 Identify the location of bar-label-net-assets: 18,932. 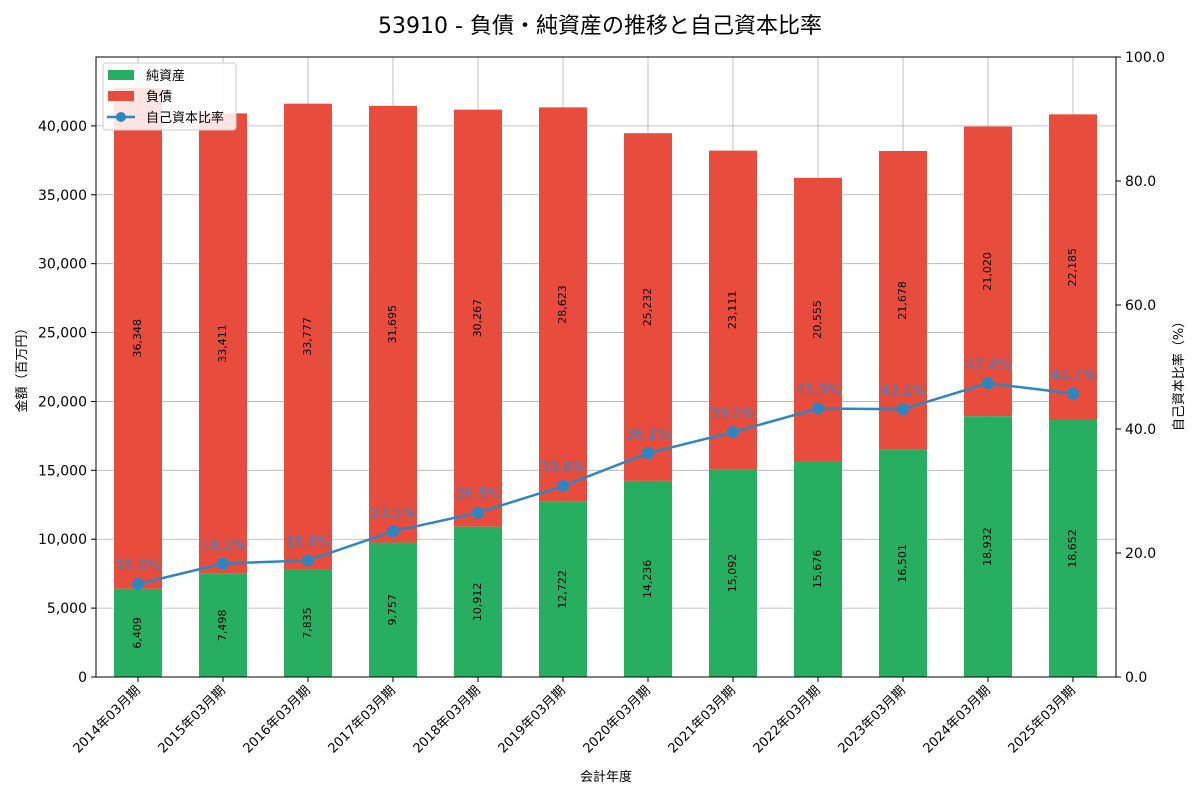
(987, 546).